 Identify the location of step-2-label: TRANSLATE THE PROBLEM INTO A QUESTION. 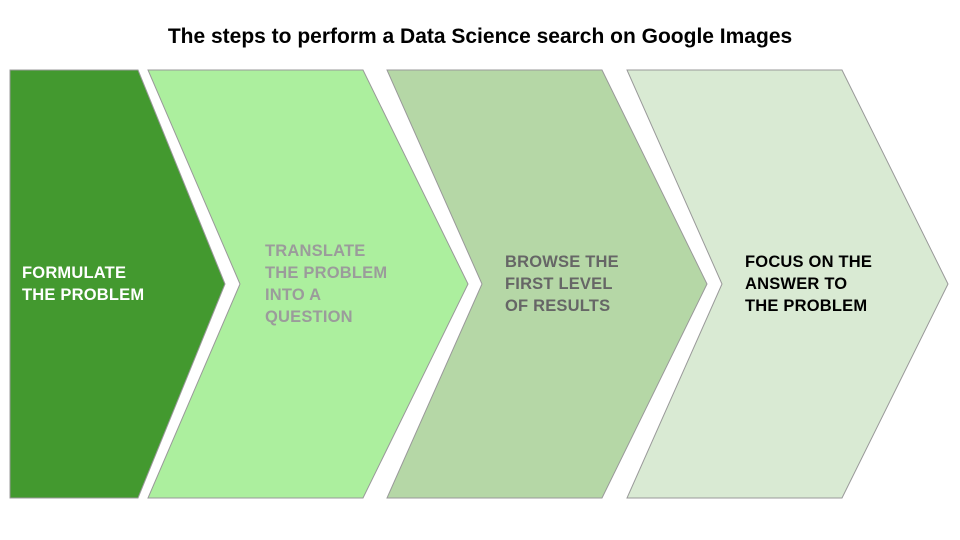
(326, 284).